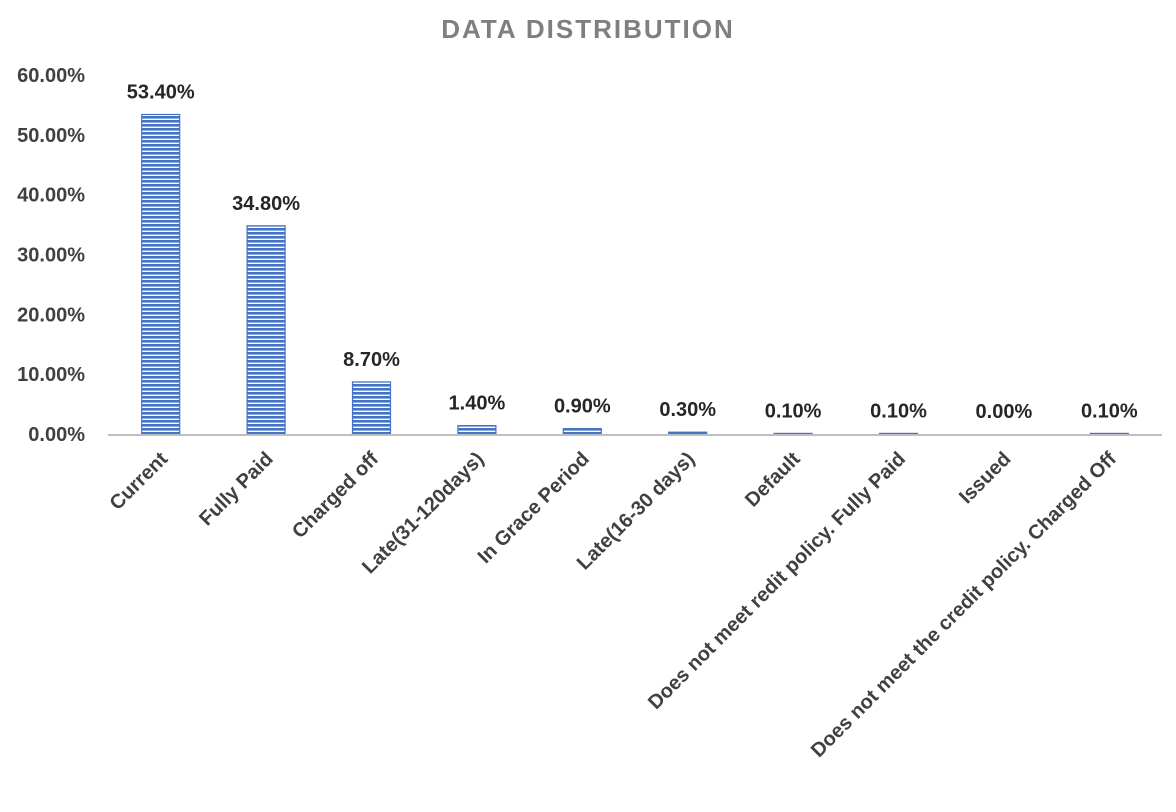 The width and height of the screenshot is (1176, 812). What do you see at coordinates (687, 410) in the screenshot?
I see `data-label: 0.30%` at bounding box center [687, 410].